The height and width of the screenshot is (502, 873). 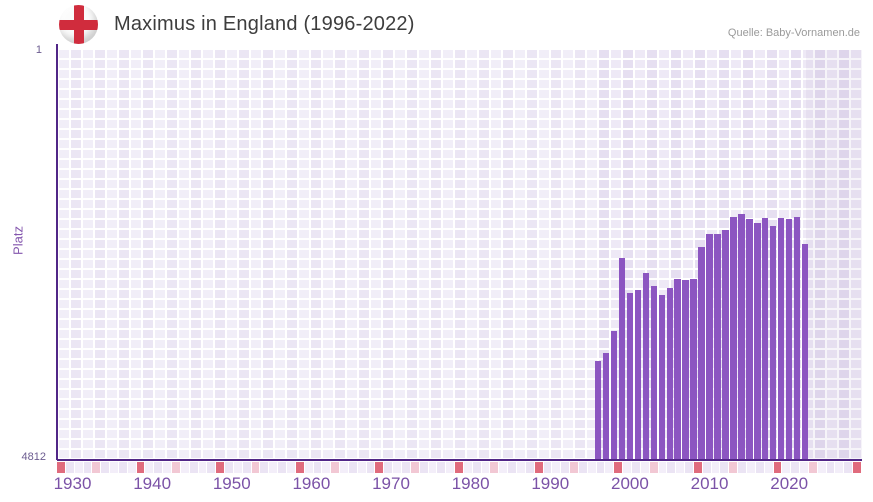 I want to click on x-axis-tick-2010: 2010, so click(x=709, y=483).